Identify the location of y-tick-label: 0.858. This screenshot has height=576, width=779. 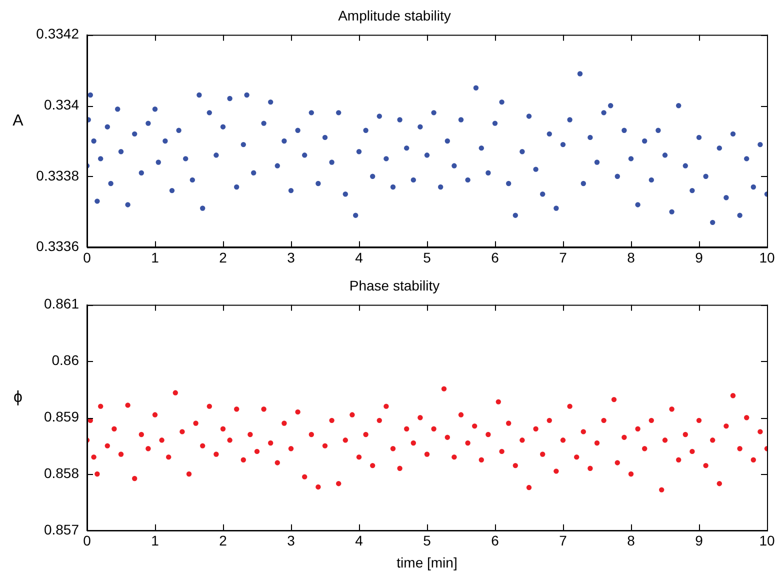
(62, 472).